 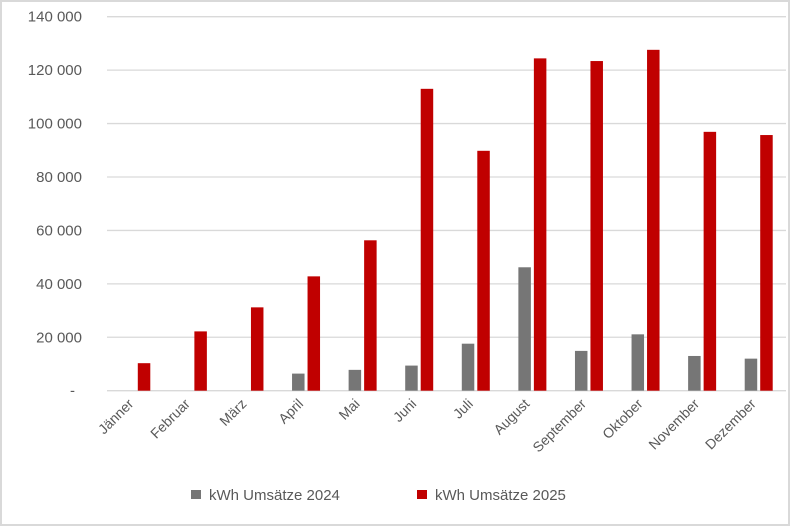 What do you see at coordinates (232, 412) in the screenshot?
I see `x-tick-label: März` at bounding box center [232, 412].